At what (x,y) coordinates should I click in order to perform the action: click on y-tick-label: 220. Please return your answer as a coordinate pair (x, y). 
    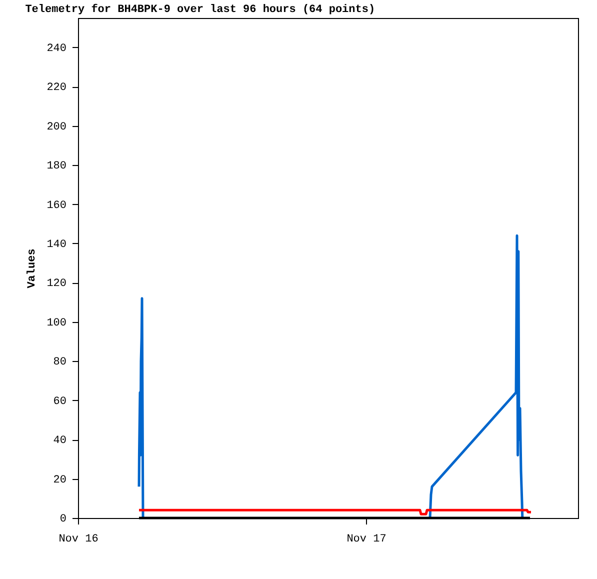
    Looking at the image, I should click on (56, 88).